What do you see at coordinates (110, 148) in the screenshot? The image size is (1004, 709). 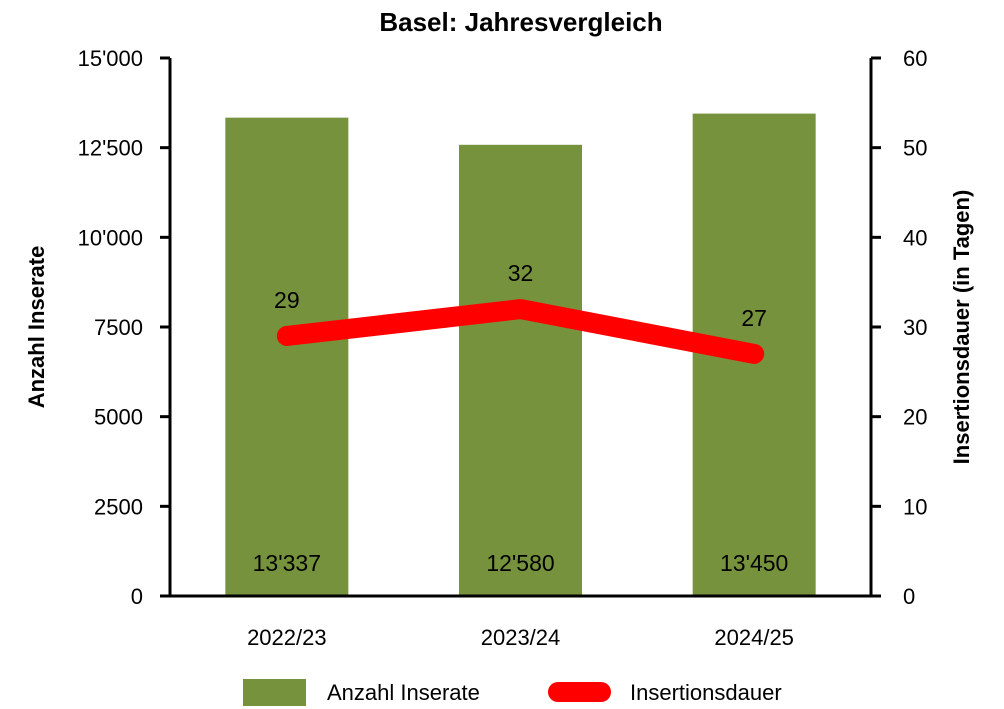 I see `left-tick-label: 12'500` at bounding box center [110, 148].